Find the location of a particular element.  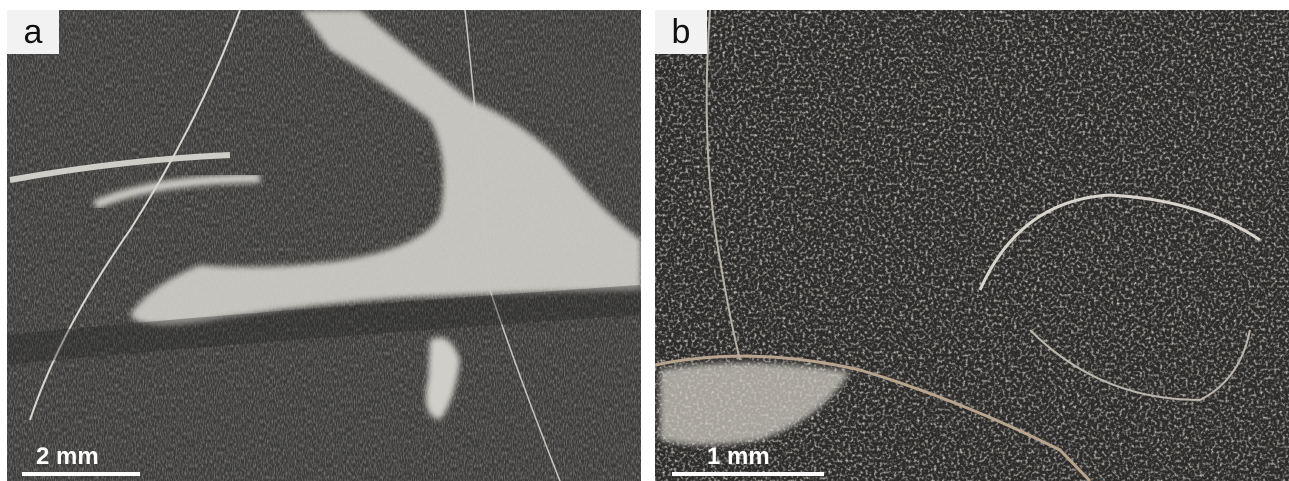

panel-label: a is located at coordinates (33, 32).